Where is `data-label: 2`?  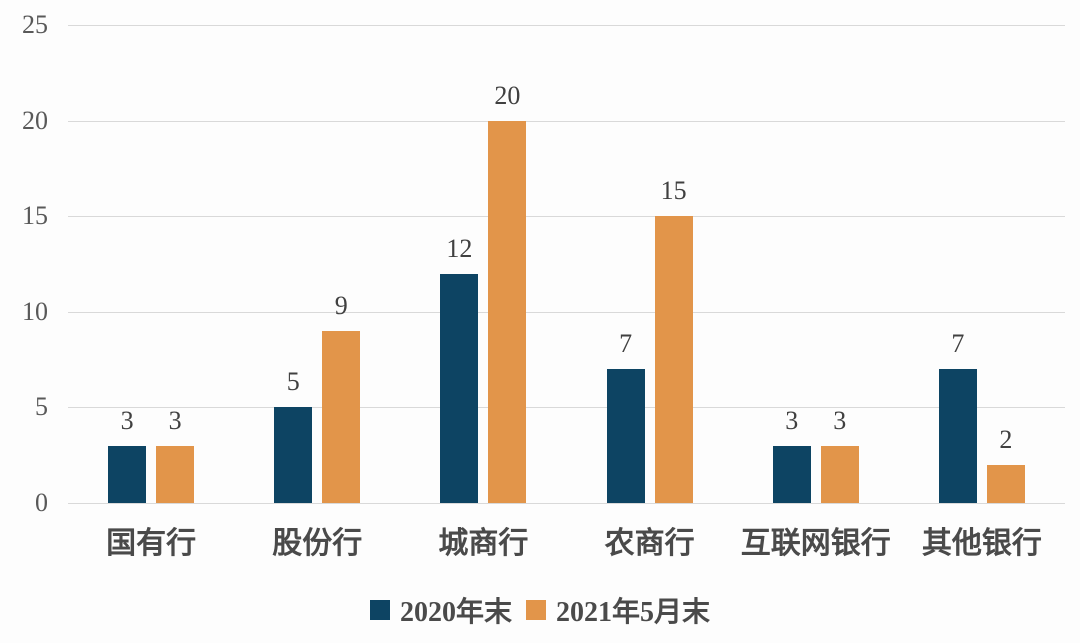
data-label: 2 is located at coordinates (1006, 439).